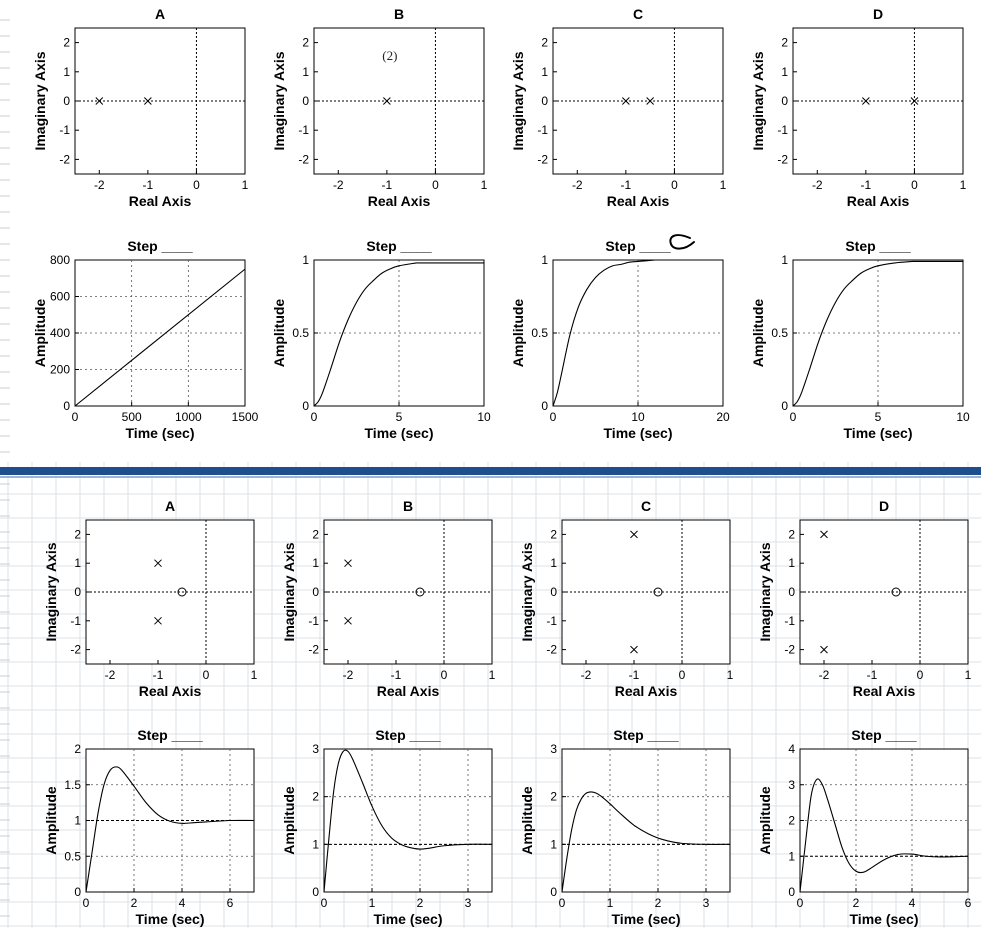  I want to click on chart-15: 0 2 4 6 4 3 2 1 0 Step ____ Time (sec) Amplitude, so click(864, 827).